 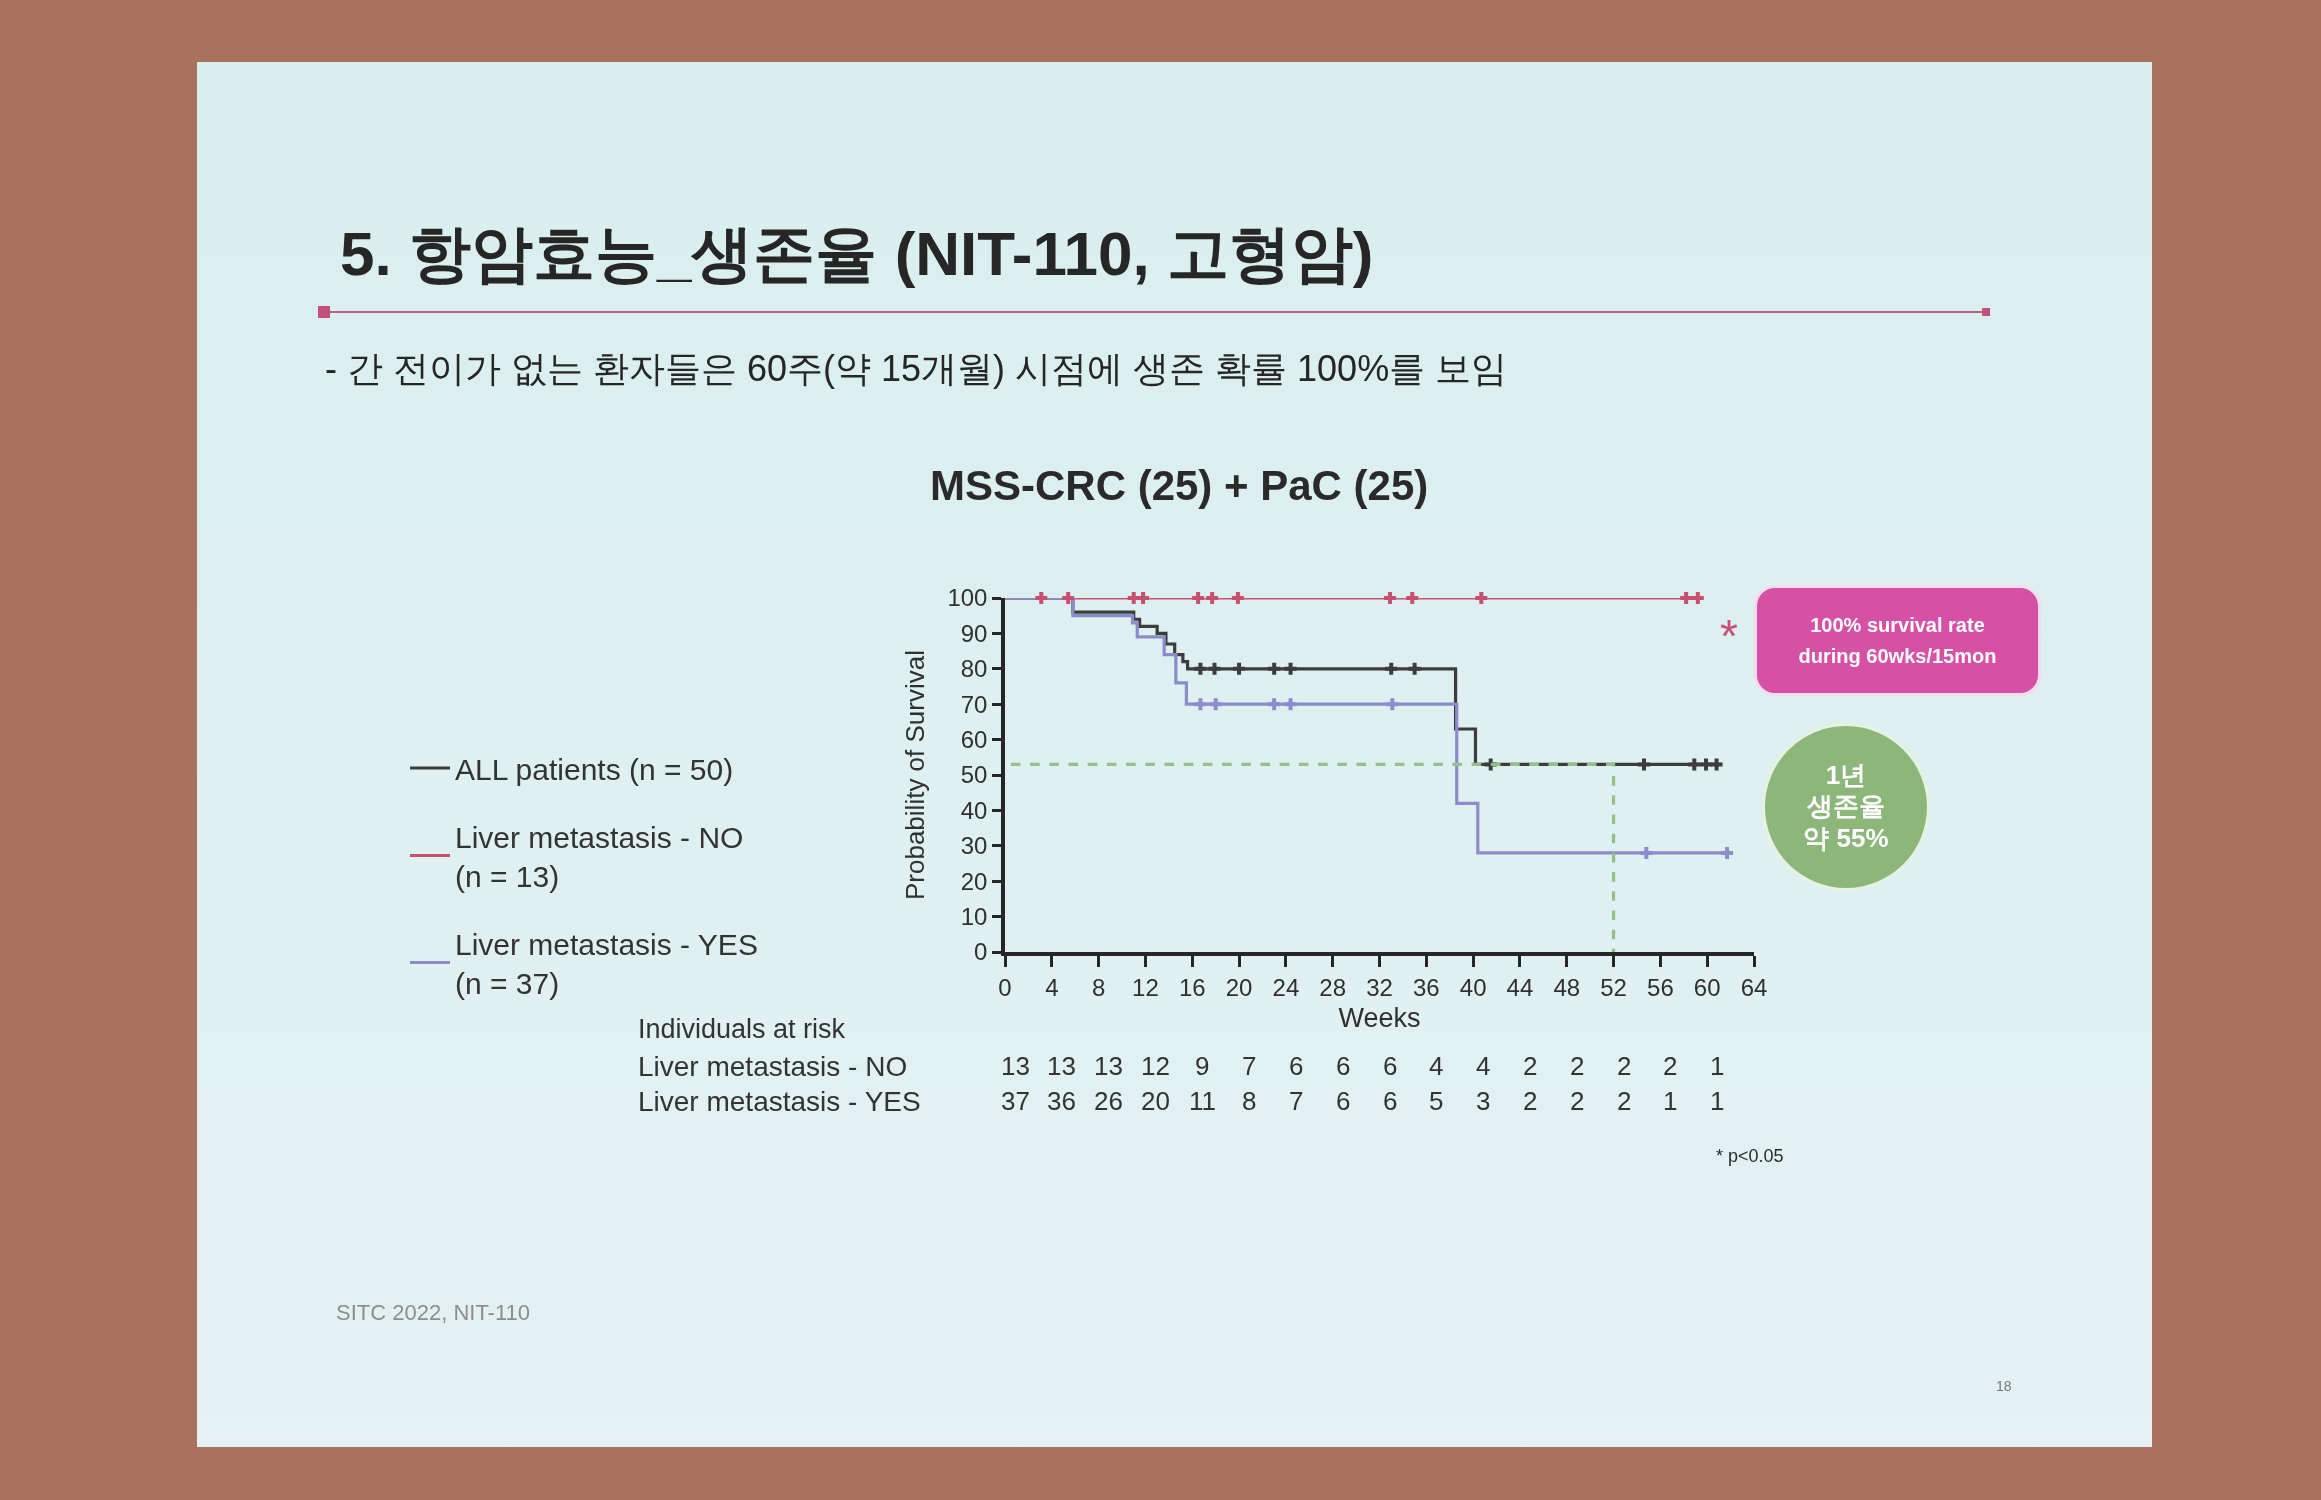 What do you see at coordinates (1363, 1101) in the screenshot?
I see `text: 37 36 26 20 11 8 7 6 6 5 3 2 2 2 1 1` at bounding box center [1363, 1101].